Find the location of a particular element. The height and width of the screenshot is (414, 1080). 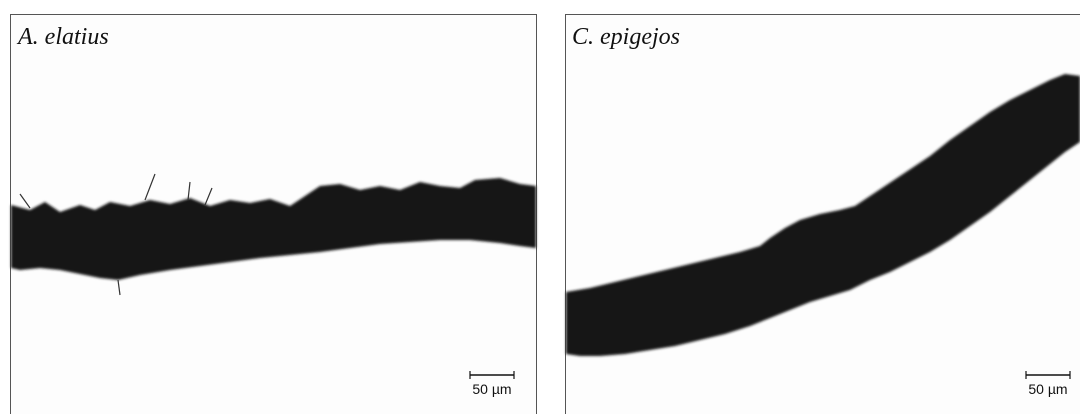

panel-label: C. epigejos is located at coordinates (626, 37).